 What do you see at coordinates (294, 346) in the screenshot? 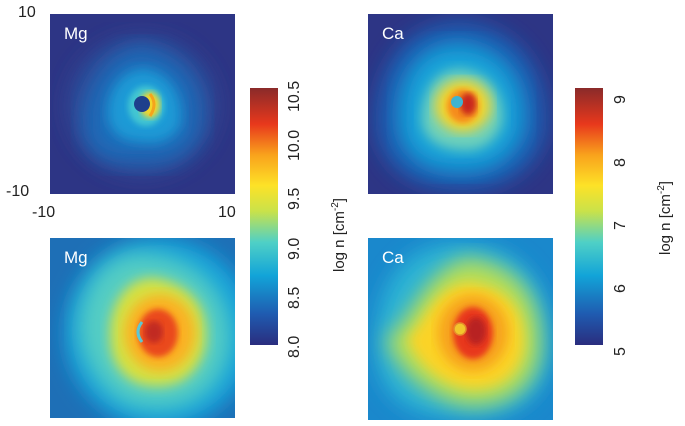
I see `colorbar-left-tick: 8.0` at bounding box center [294, 346].